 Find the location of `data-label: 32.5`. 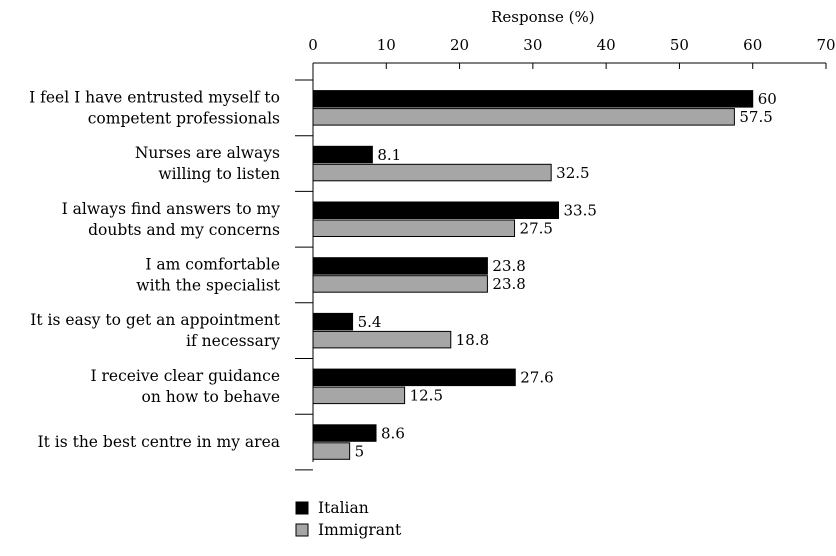

data-label: 32.5 is located at coordinates (572, 173).